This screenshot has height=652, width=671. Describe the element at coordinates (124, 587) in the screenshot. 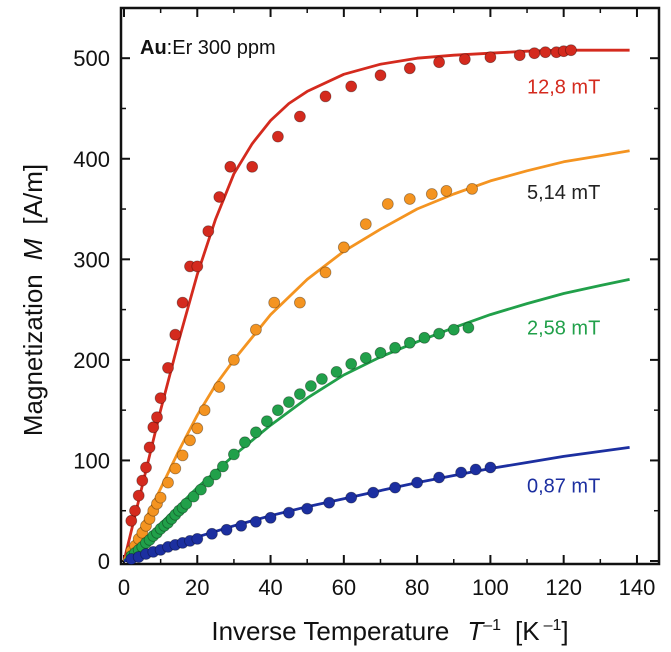

I see `x-tick-label: 0` at that location.